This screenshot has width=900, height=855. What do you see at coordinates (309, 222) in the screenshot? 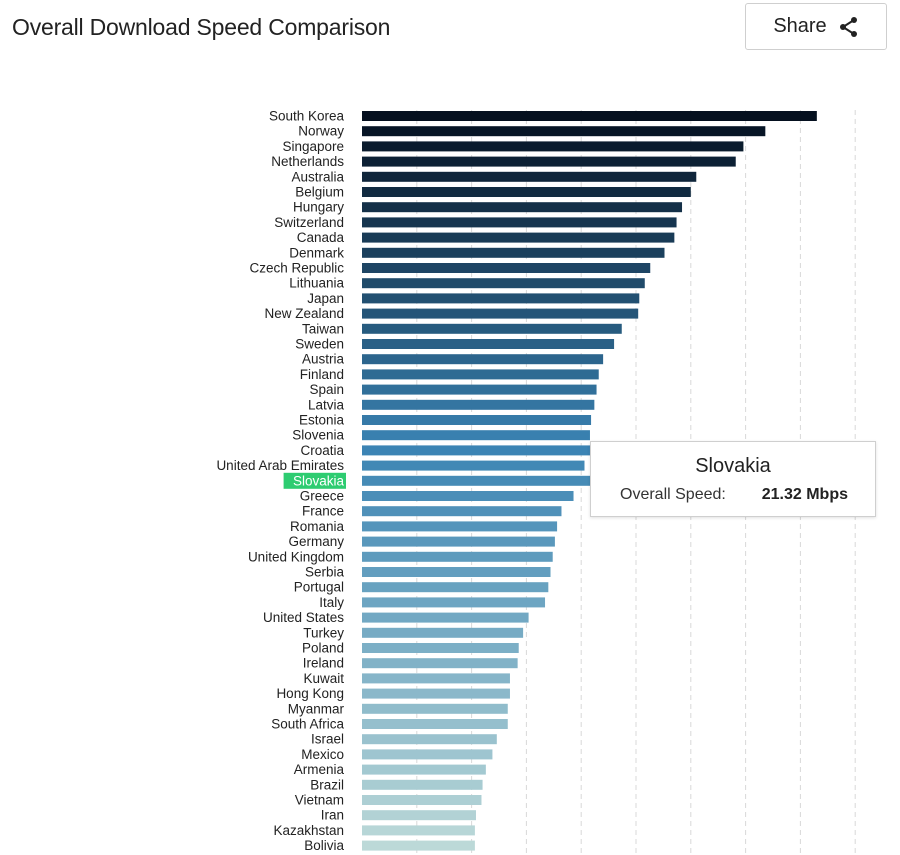
I see `category-label: Switzerland` at bounding box center [309, 222].